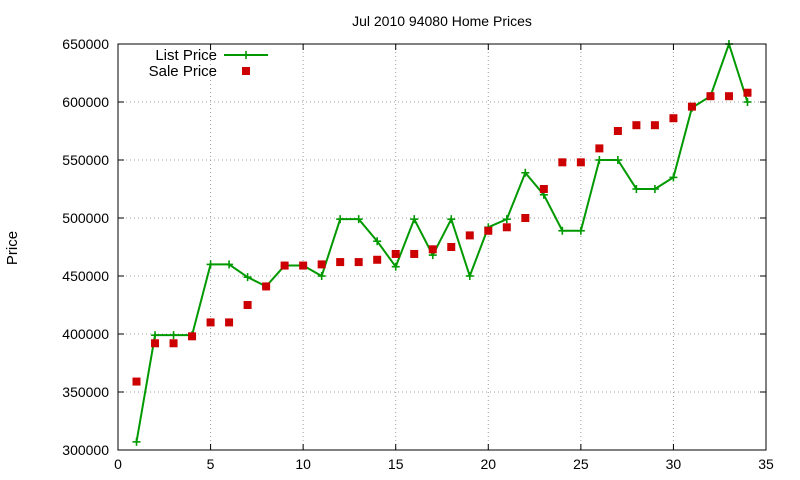 This screenshot has width=800, height=480. What do you see at coordinates (442, 21) in the screenshot?
I see `chart-title: Jul 2010 94080 Home Prices` at bounding box center [442, 21].